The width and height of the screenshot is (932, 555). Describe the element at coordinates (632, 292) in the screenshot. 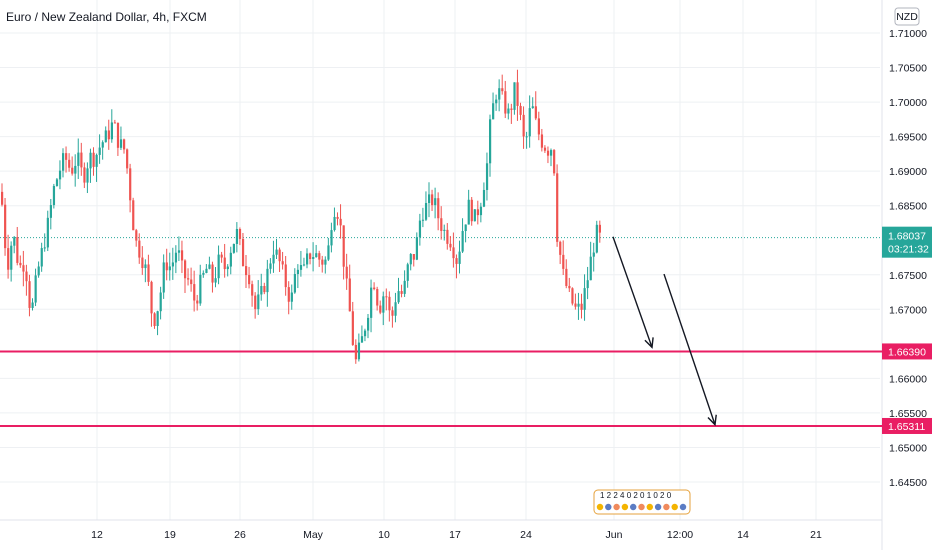

I see `arrow-line` at that location.